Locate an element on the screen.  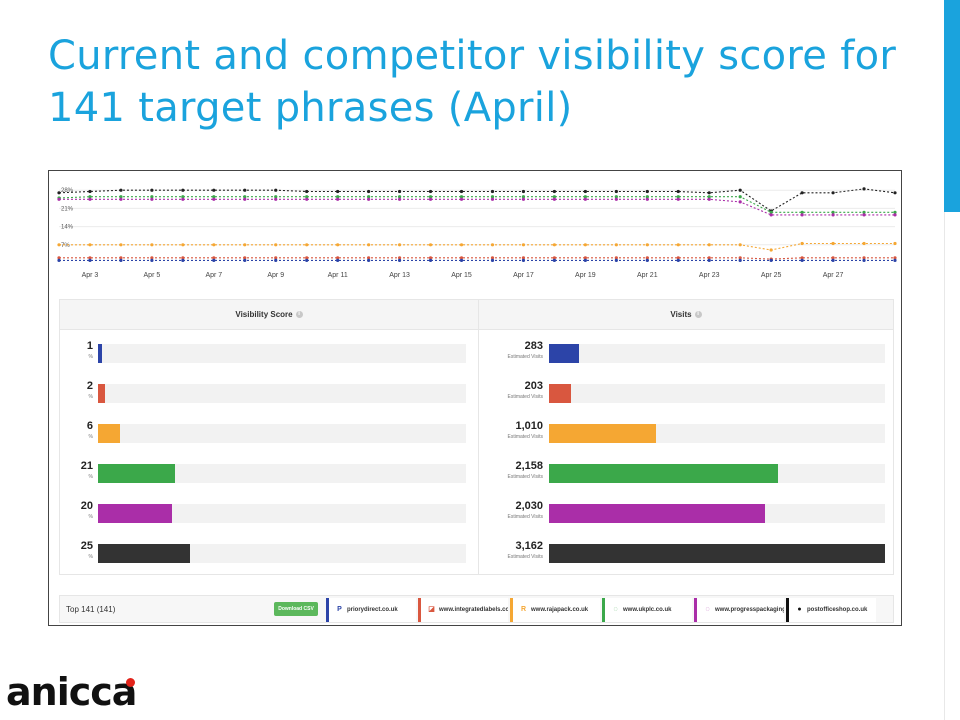
x-tick-label: Apr 23 is located at coordinates (709, 275).